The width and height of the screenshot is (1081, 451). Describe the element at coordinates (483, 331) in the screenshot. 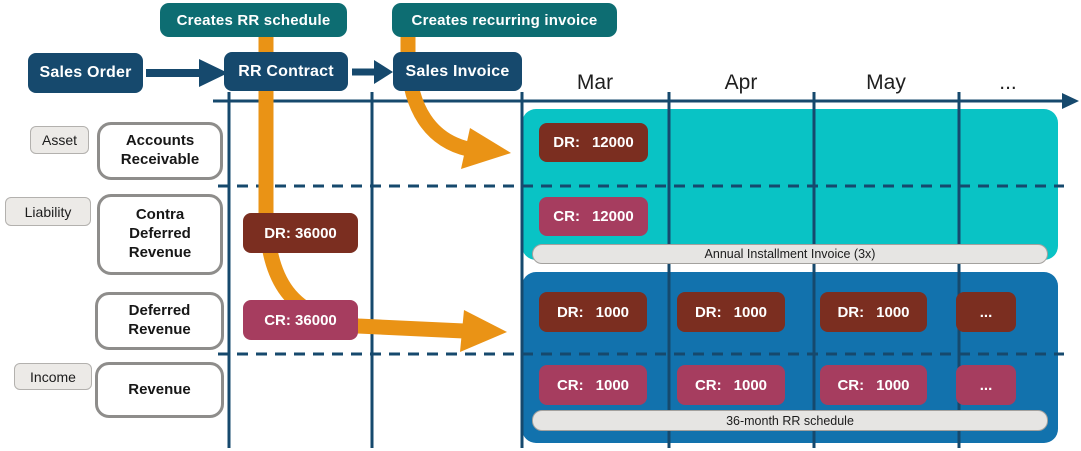

I see `arrow-to-schedule-head-icon` at that location.